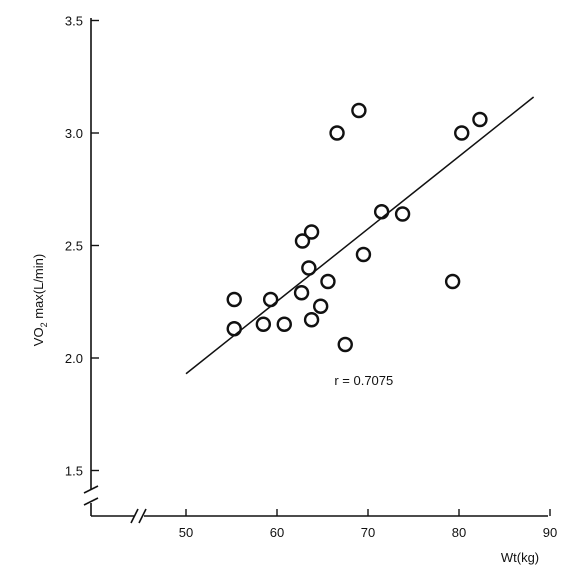 This screenshot has height=573, width=576. What do you see at coordinates (44, 324) in the screenshot?
I see `y-axis-title-subscript: 2` at bounding box center [44, 324].